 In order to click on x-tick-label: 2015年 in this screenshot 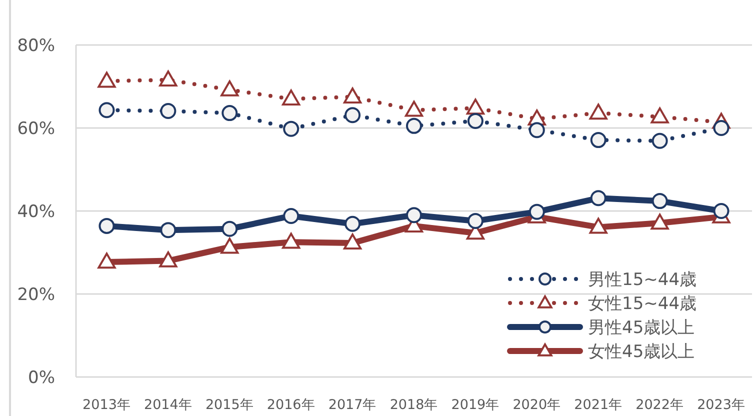, I will do `click(229, 405)`.